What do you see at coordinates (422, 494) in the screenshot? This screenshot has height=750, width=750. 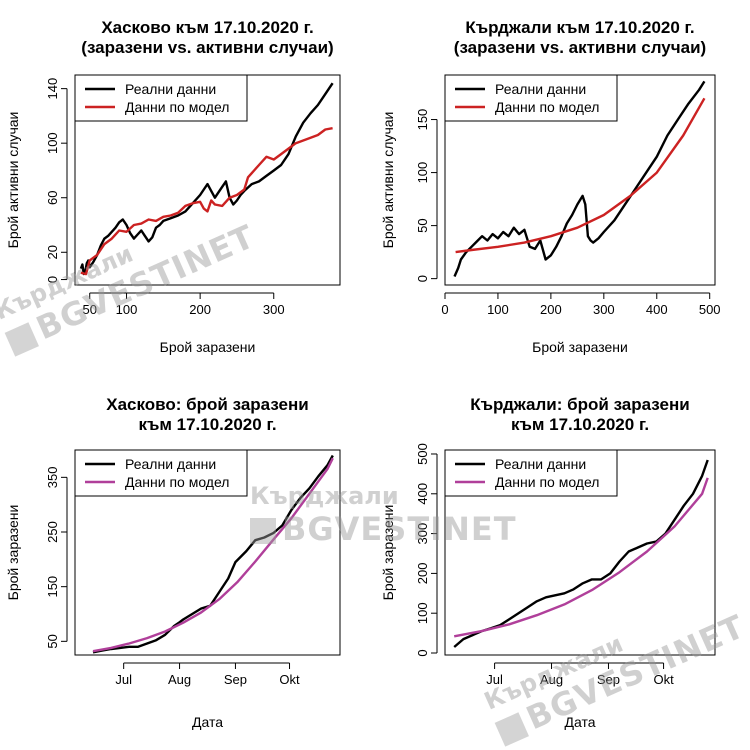 I see `y-tick-label: 400` at bounding box center [422, 494].